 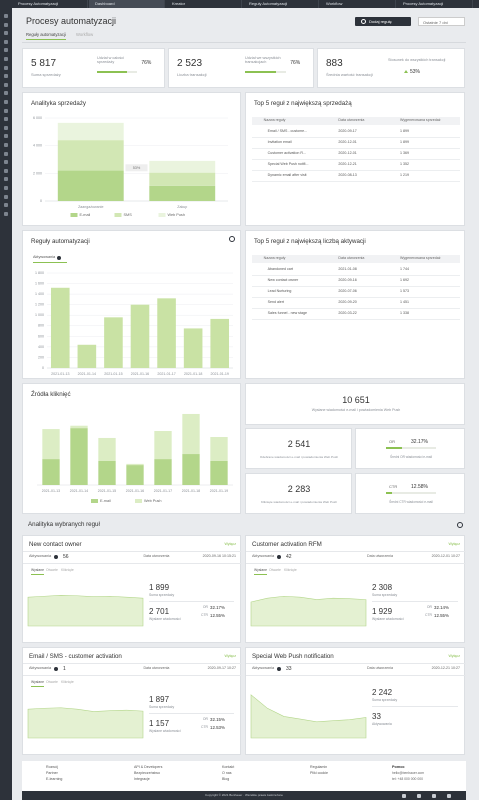 What do you see at coordinates (52, 773) in the screenshot?
I see `footer-link: Partner` at bounding box center [52, 773].